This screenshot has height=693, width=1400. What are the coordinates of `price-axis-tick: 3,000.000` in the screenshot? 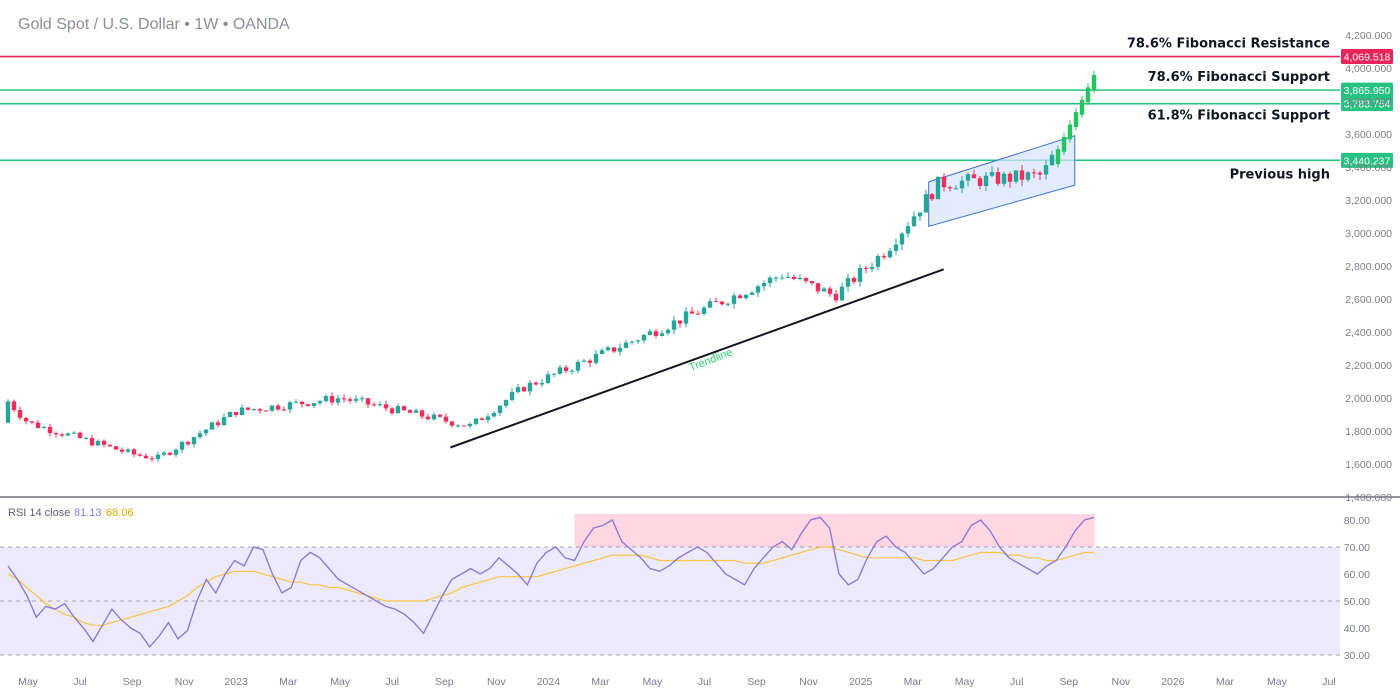 It's located at (1368, 234).